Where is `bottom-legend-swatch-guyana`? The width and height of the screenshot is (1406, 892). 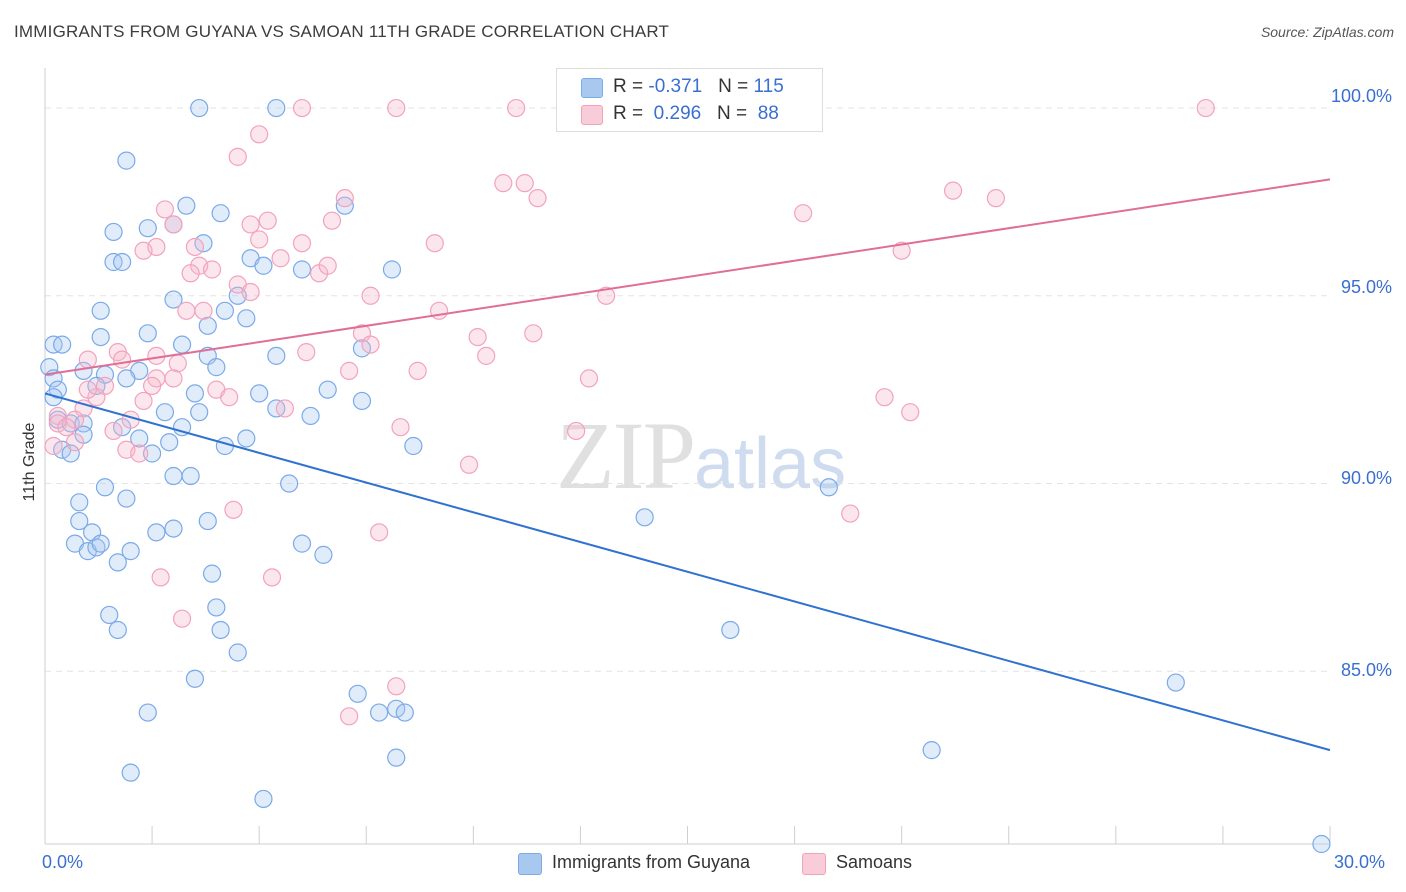
bottom-legend-swatch-guyana is located at coordinates (530, 864).